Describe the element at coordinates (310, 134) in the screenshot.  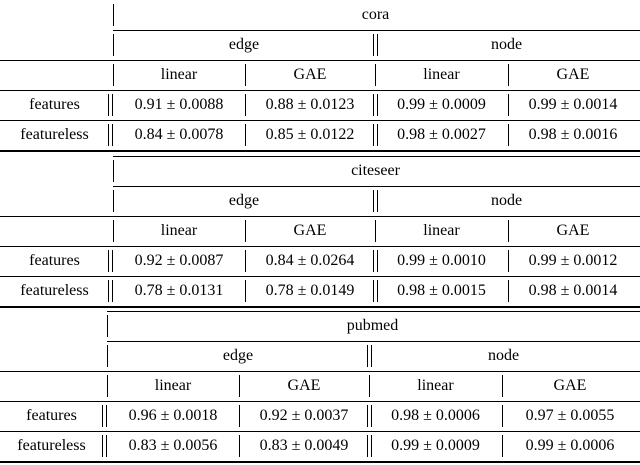
I see `cell-value: 0.85 ± 0.0122` at that location.